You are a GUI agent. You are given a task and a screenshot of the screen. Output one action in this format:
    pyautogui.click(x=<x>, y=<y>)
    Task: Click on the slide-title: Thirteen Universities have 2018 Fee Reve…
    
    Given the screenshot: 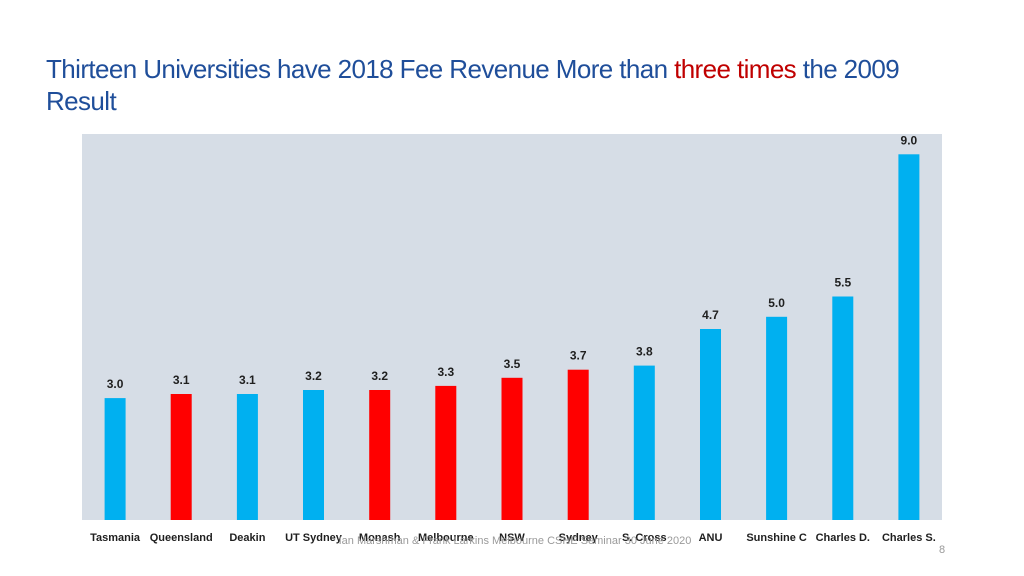 What is the action you would take?
    pyautogui.click(x=496, y=85)
    